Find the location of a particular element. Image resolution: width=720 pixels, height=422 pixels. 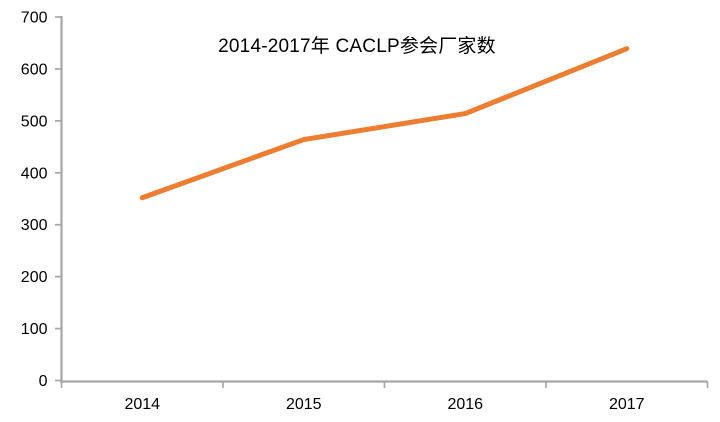

x-tick-label: 2014 is located at coordinates (142, 404).